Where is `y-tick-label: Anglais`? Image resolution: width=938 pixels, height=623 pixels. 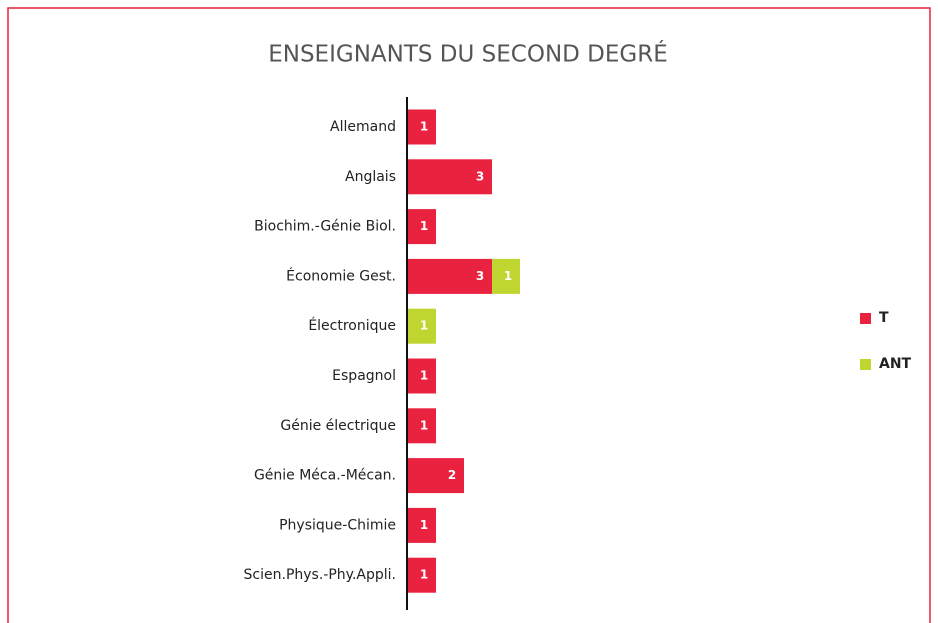 y-tick-label: Anglais is located at coordinates (370, 177).